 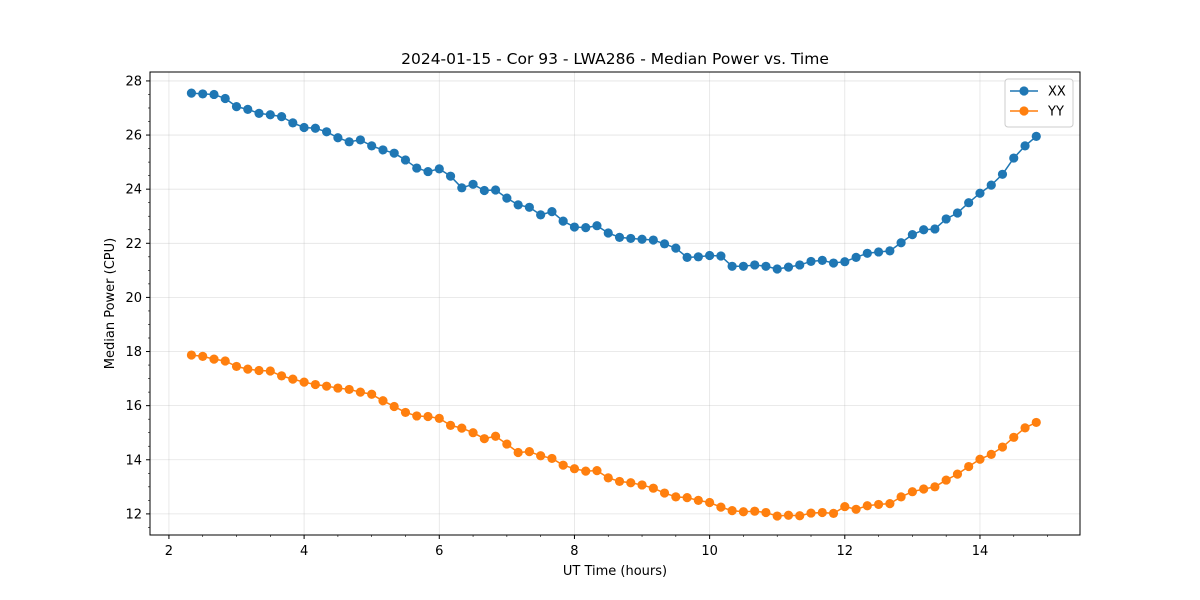 What do you see at coordinates (133, 298) in the screenshot?
I see `y-tick-label: 20` at bounding box center [133, 298].